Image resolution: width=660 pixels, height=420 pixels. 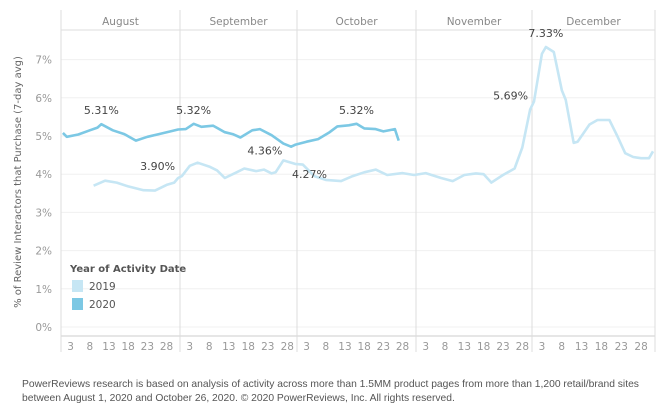 I want to click on data-label: 3.90%, so click(x=157, y=166).